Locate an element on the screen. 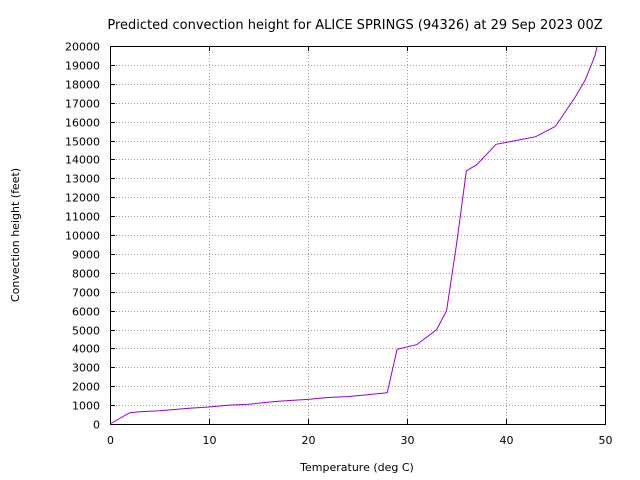 The width and height of the screenshot is (640, 480). y-tick-label: 15000 is located at coordinates (82, 142).